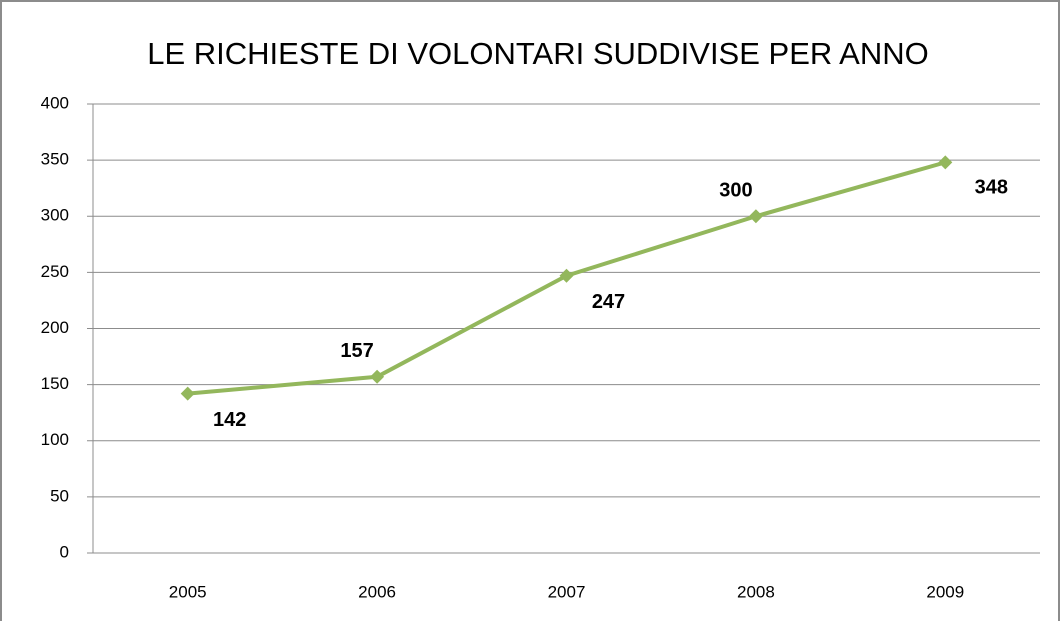 This screenshot has width=1060, height=621. What do you see at coordinates (991, 188) in the screenshot?
I see `data-label: 348` at bounding box center [991, 188].